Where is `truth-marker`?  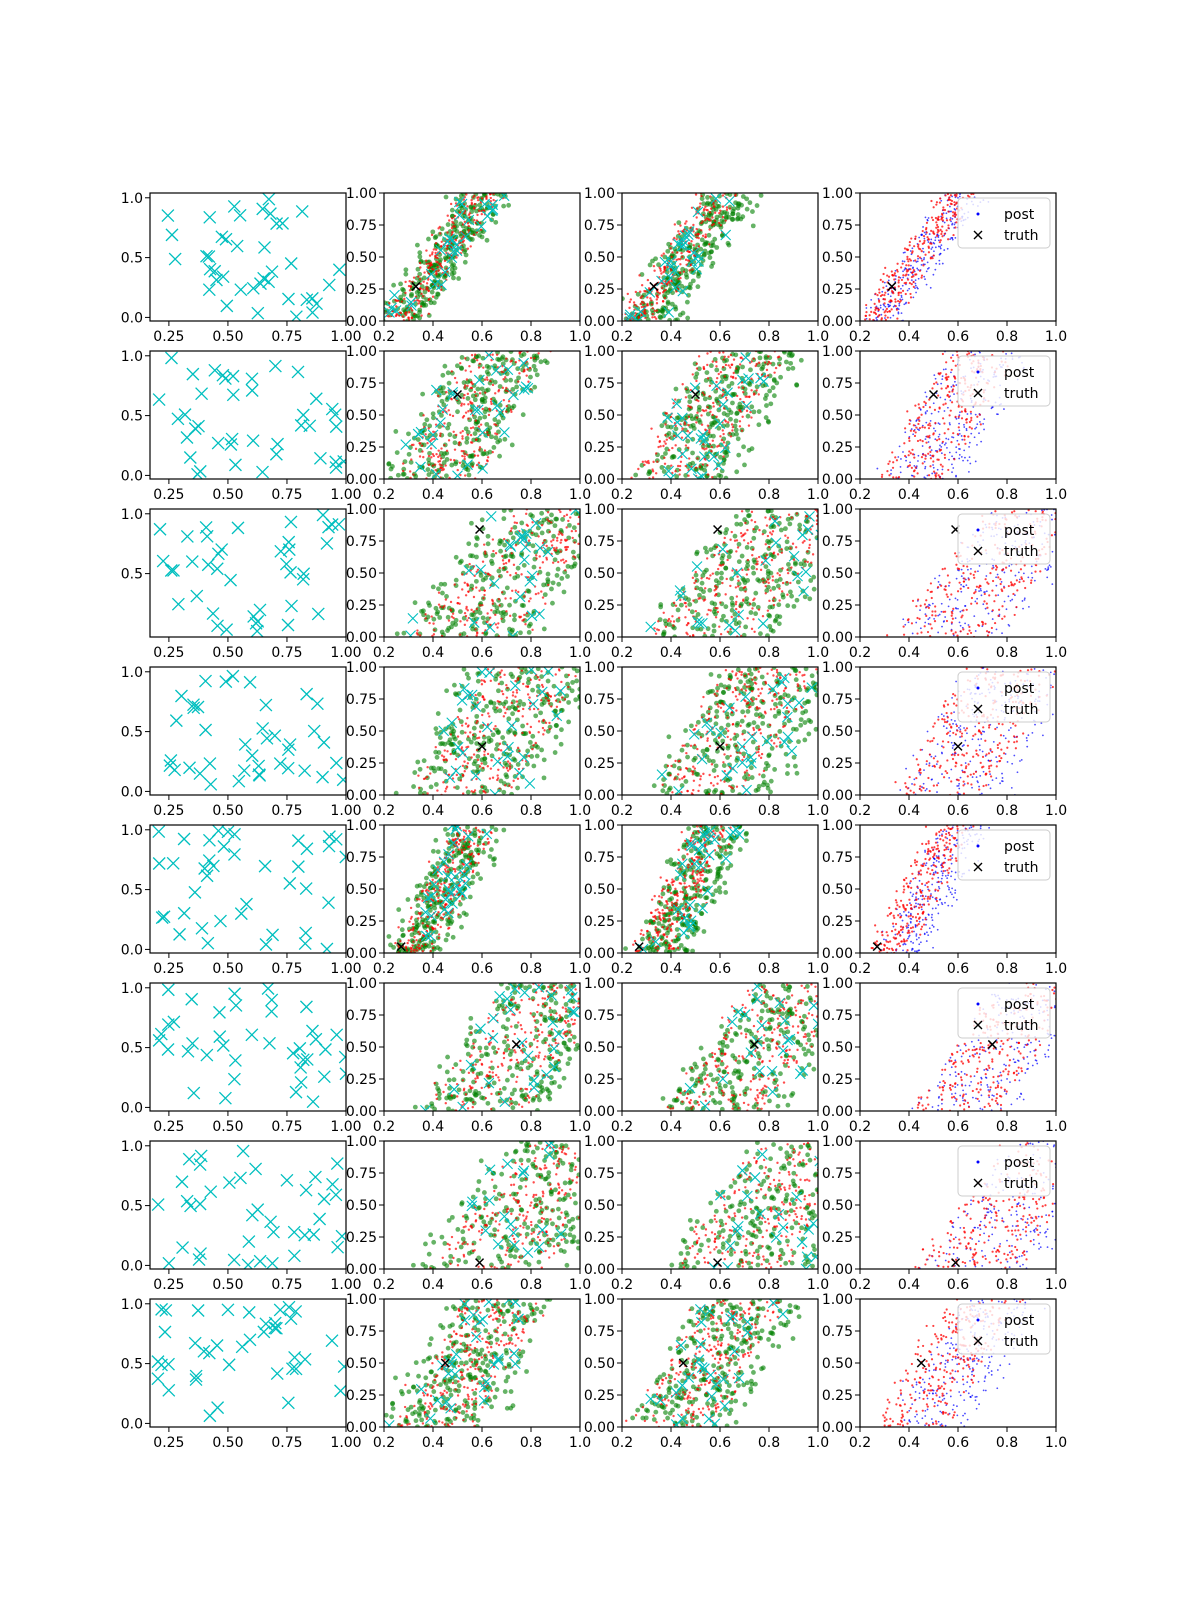 truth-marker is located at coordinates (892, 286).